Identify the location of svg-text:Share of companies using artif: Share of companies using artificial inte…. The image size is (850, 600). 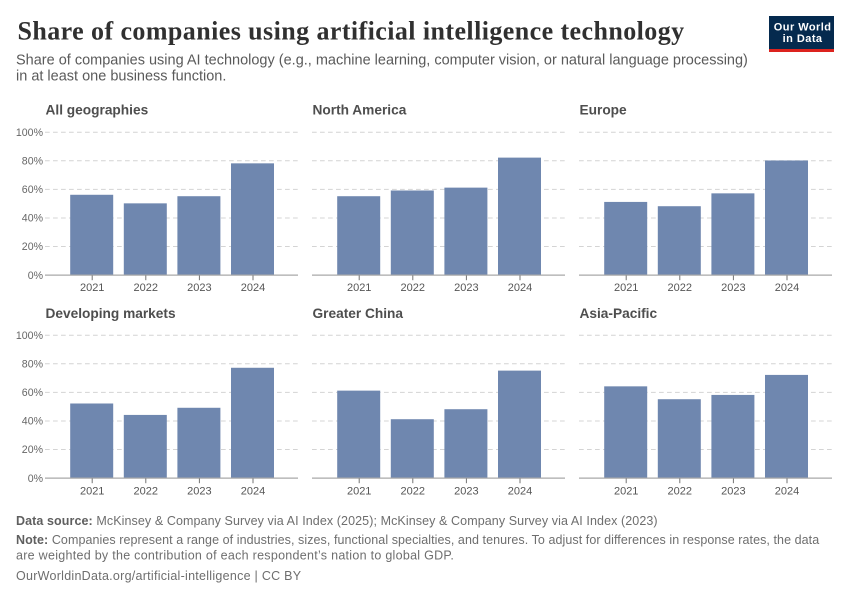
(351, 31).